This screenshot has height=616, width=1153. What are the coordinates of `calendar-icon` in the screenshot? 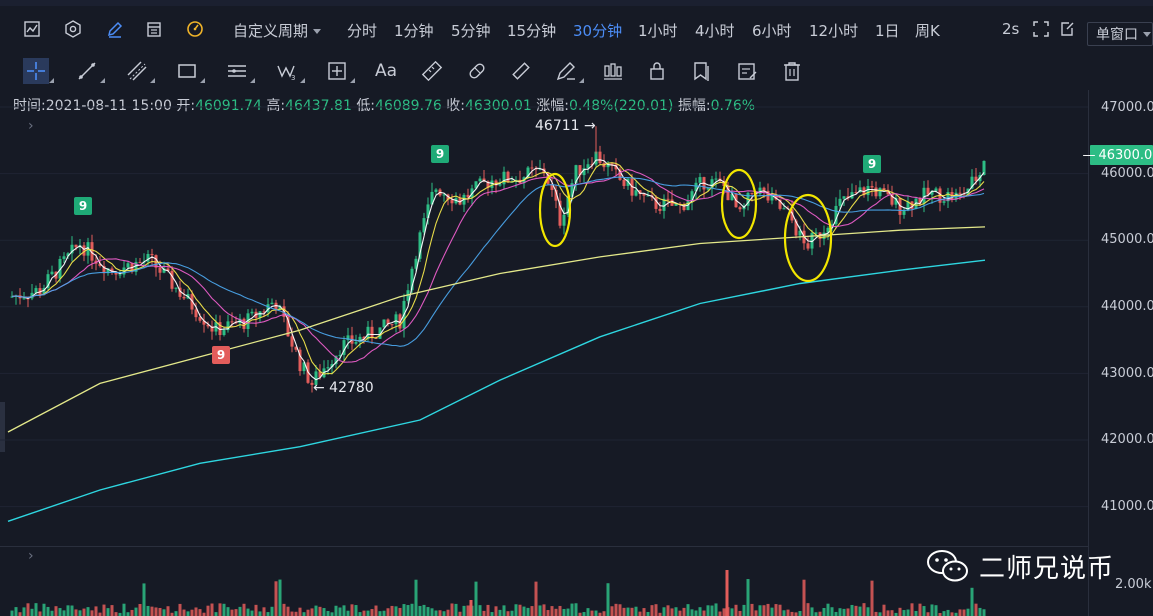 It's located at (154, 29).